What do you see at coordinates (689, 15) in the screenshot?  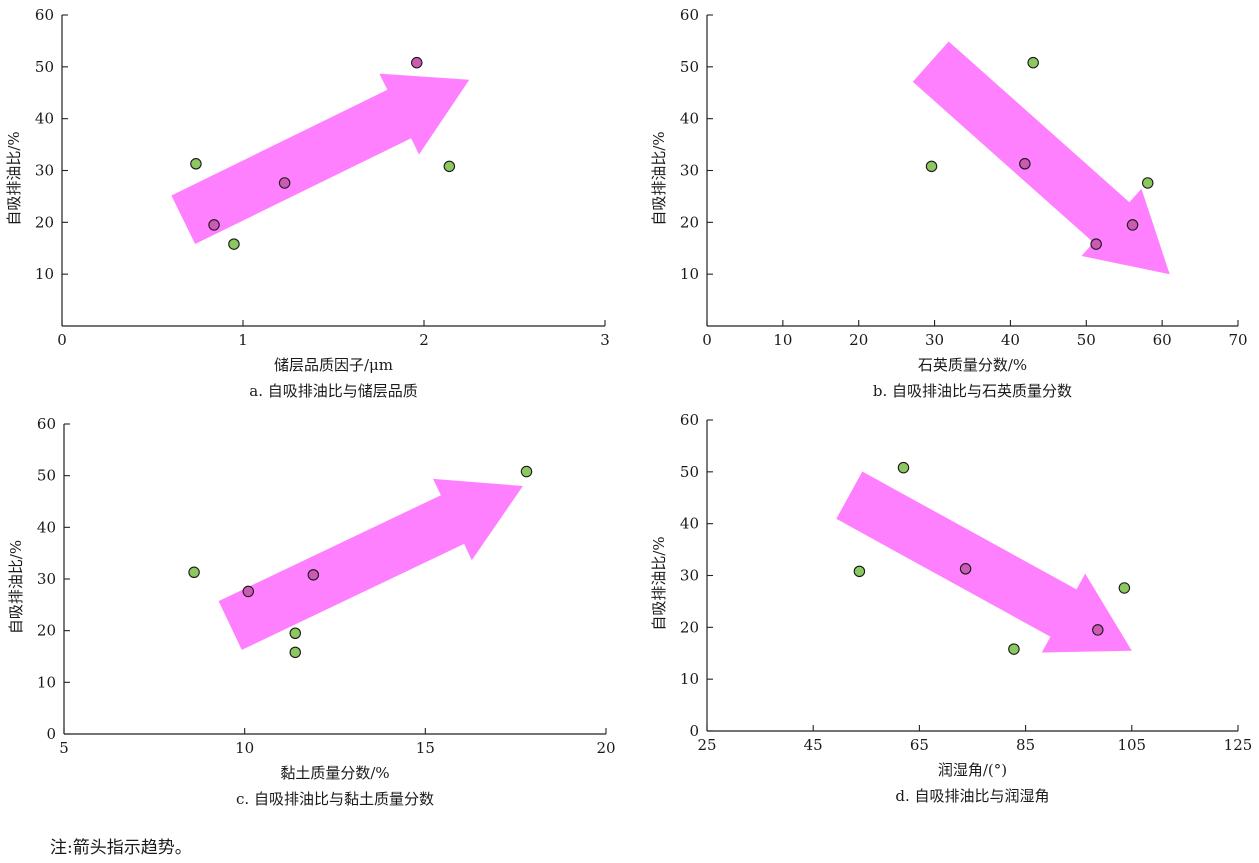 I see `y-tick-label-b-5: 60` at bounding box center [689, 15].